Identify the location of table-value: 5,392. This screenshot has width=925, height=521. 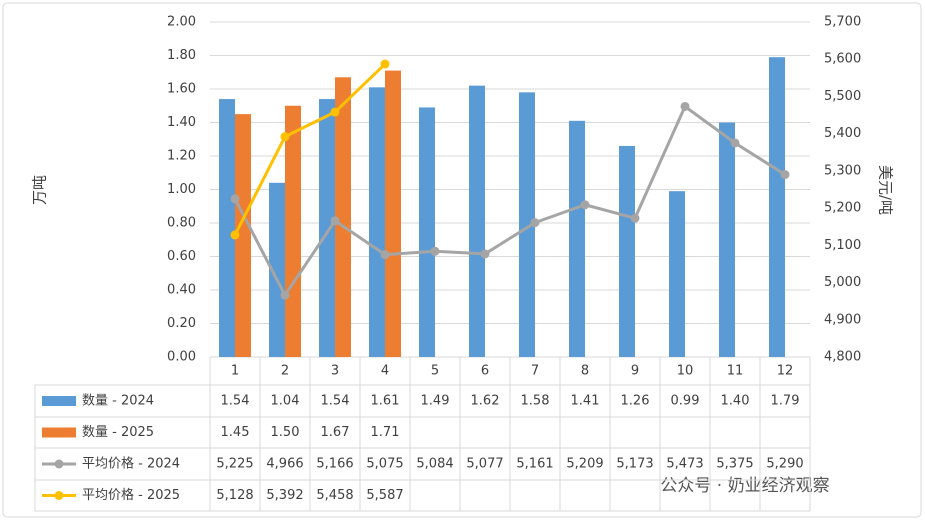
(284, 495).